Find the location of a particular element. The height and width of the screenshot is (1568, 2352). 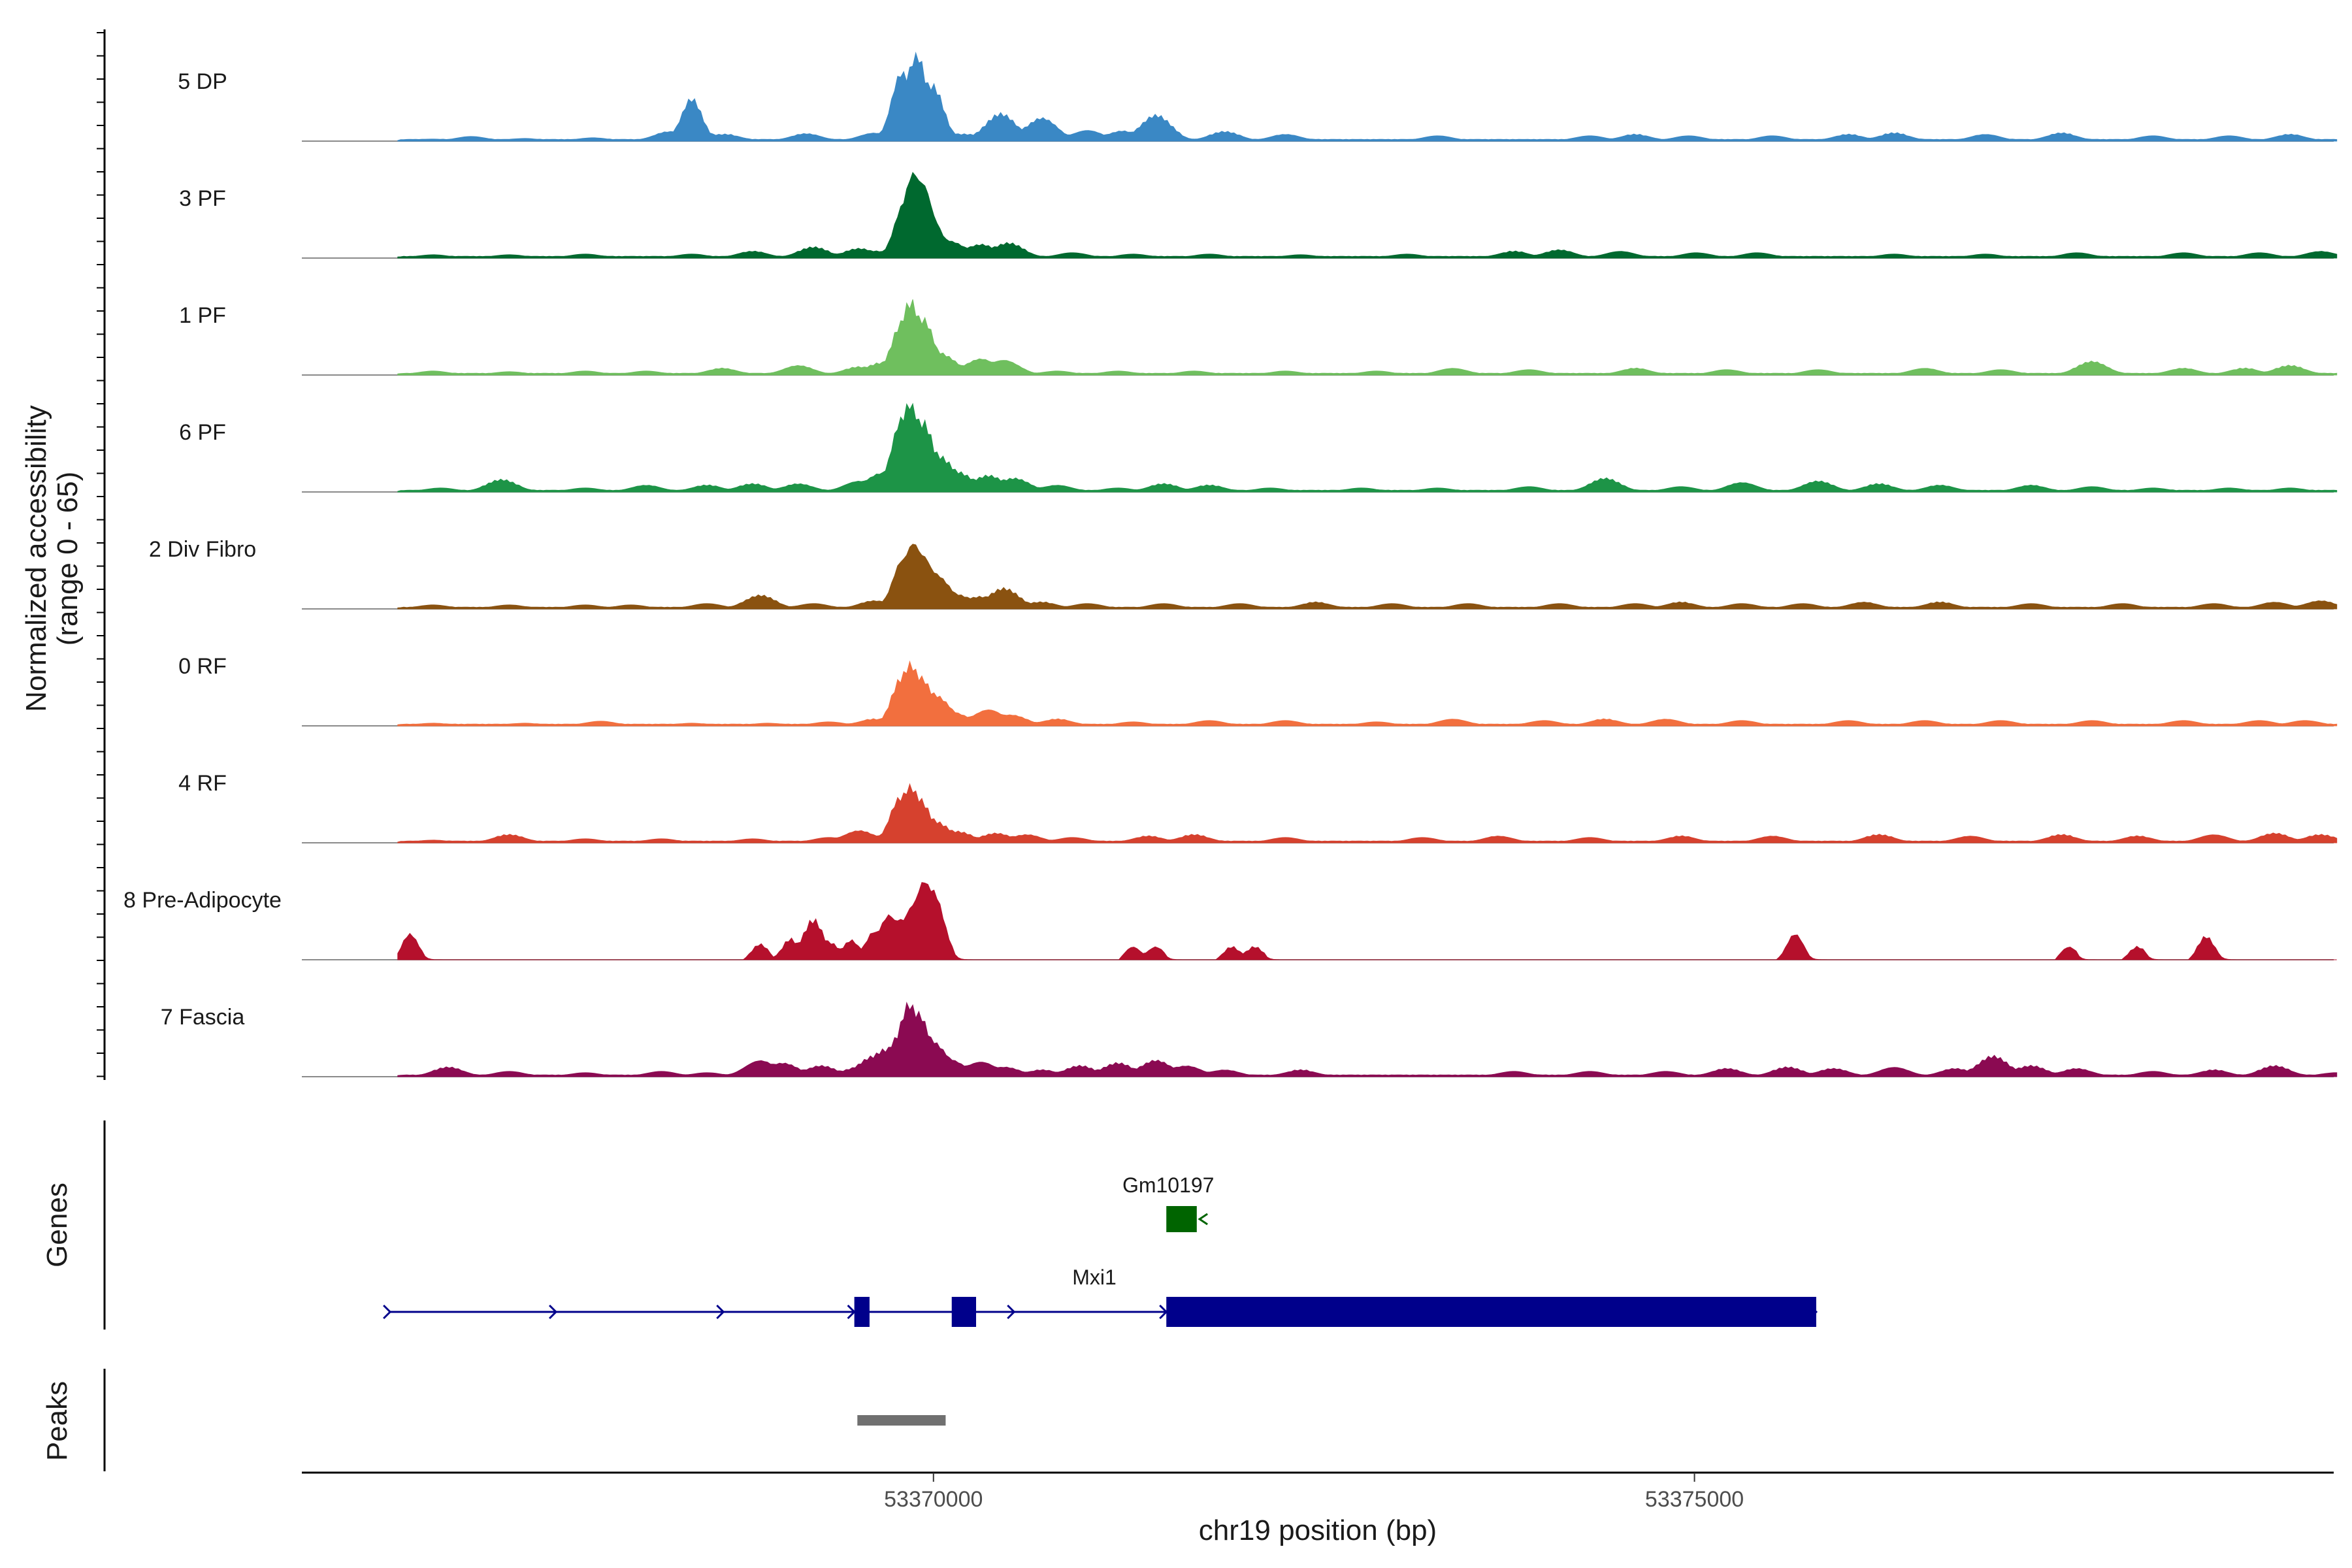

genes-track-label: Genes is located at coordinates (57, 1225).